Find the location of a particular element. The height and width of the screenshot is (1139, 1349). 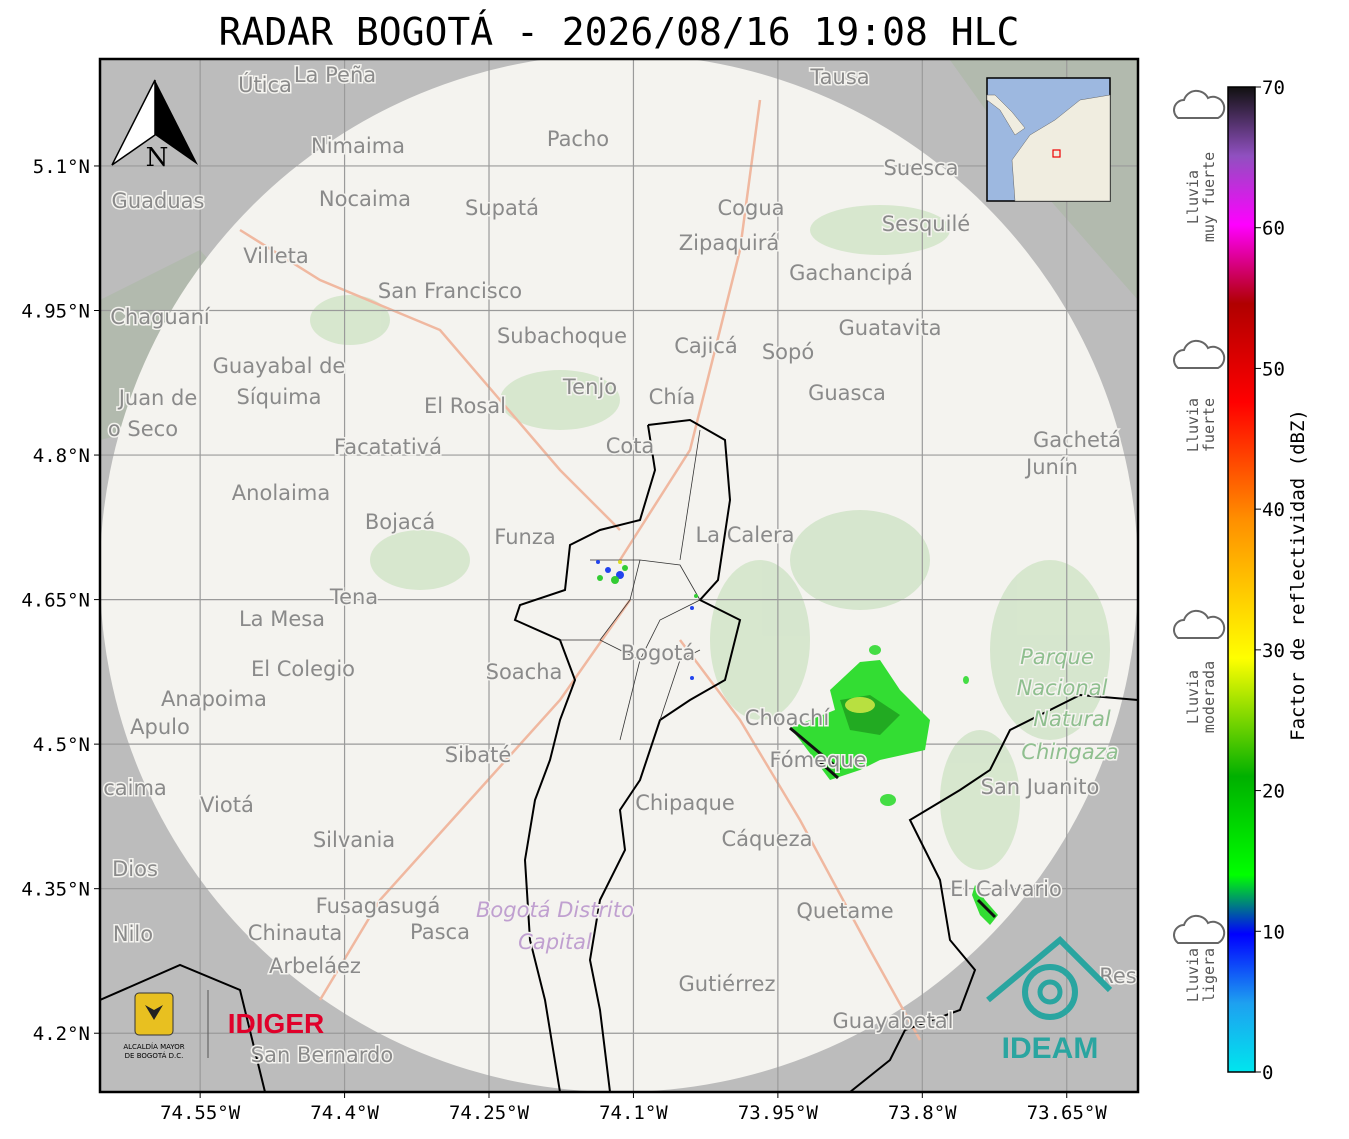

y-tick-label: 4.2°N is located at coordinates (61, 1034).